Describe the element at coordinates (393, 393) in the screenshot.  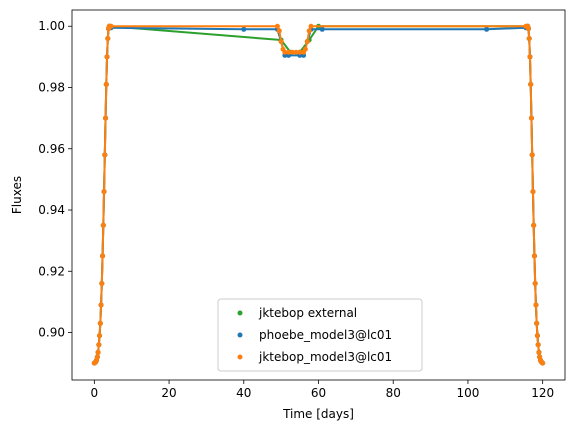
I see `x-tick-label: 80` at that location.